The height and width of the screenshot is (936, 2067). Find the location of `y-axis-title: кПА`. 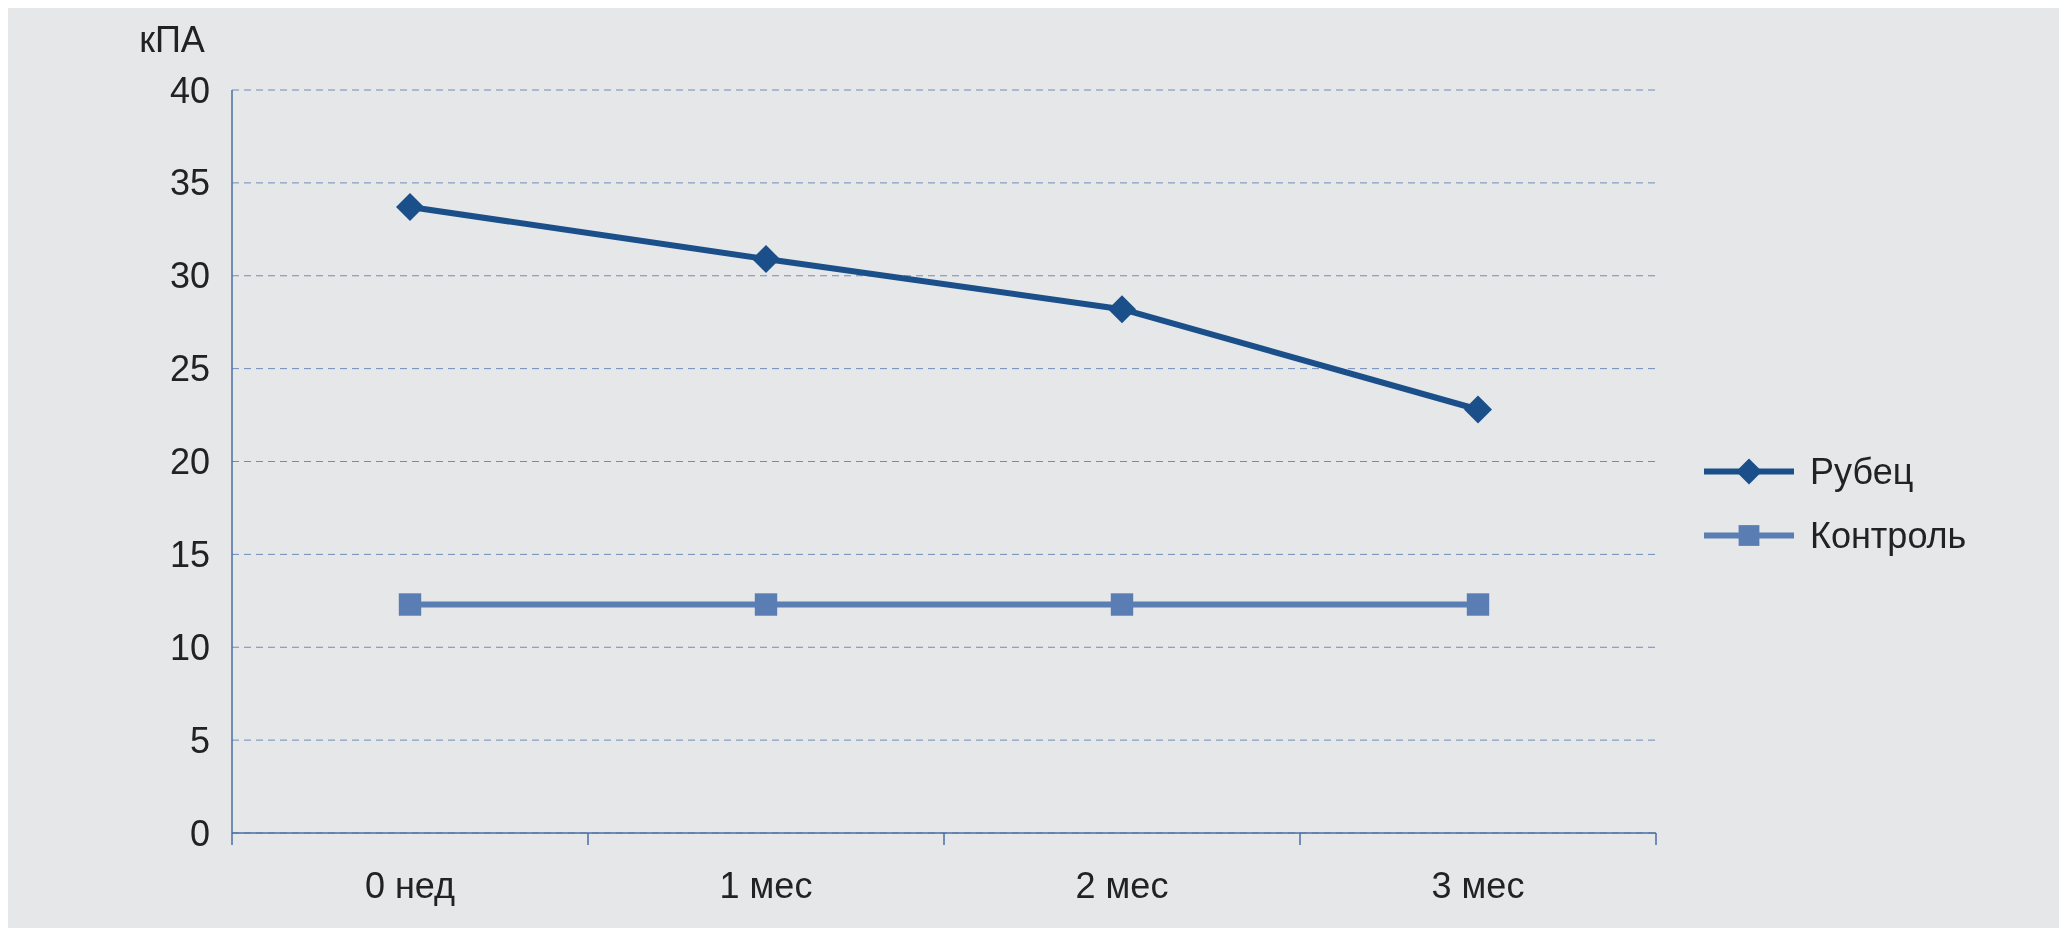

y-axis-title: кПА is located at coordinates (172, 39).